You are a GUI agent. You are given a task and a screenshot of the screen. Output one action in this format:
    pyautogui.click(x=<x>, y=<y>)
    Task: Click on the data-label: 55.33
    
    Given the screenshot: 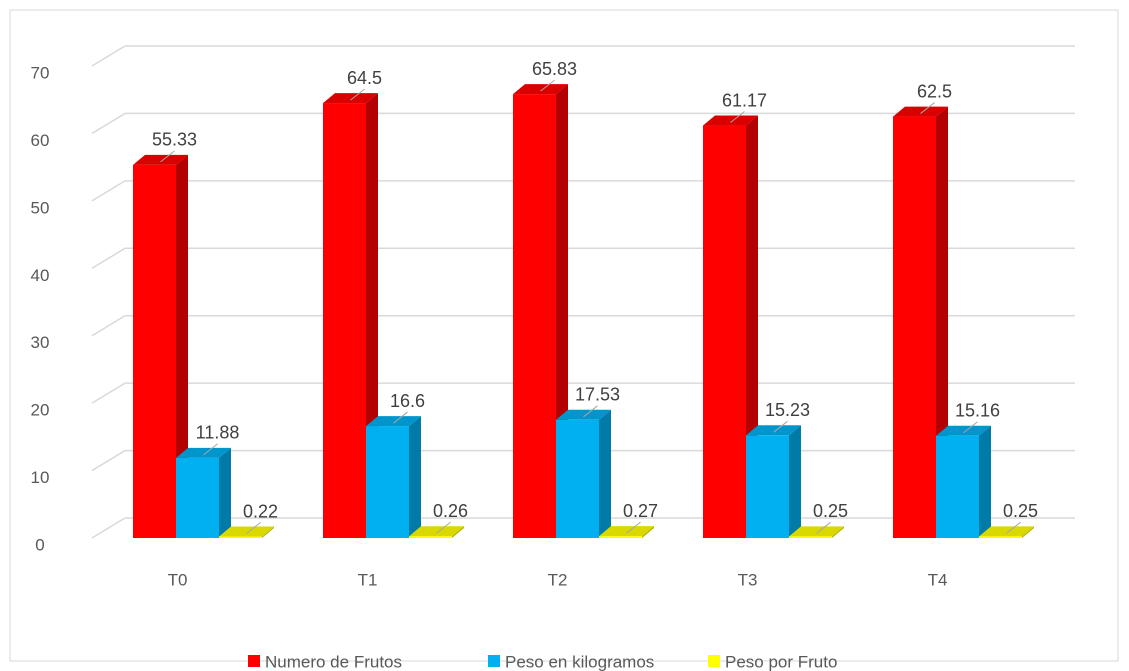 What is the action you would take?
    pyautogui.click(x=174, y=140)
    